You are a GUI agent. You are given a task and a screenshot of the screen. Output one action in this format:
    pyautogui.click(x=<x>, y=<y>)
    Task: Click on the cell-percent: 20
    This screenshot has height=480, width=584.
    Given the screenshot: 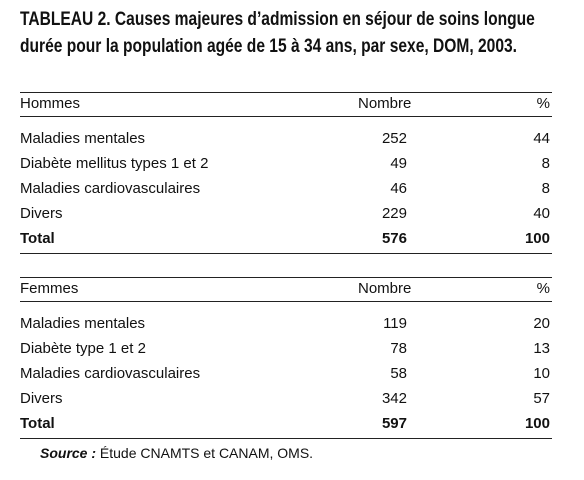 What is the action you would take?
    pyautogui.click(x=541, y=323)
    